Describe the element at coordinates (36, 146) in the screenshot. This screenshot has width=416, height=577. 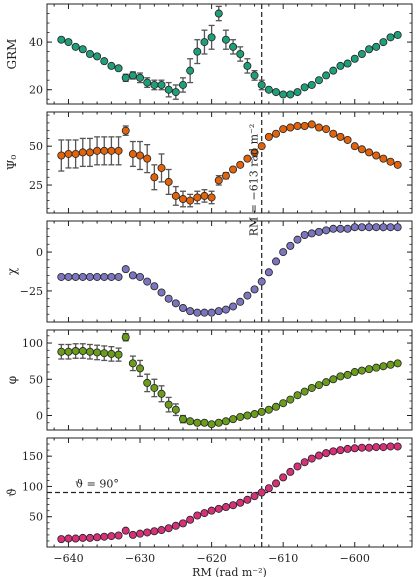
I see `y-tick-label: 50` at that location.